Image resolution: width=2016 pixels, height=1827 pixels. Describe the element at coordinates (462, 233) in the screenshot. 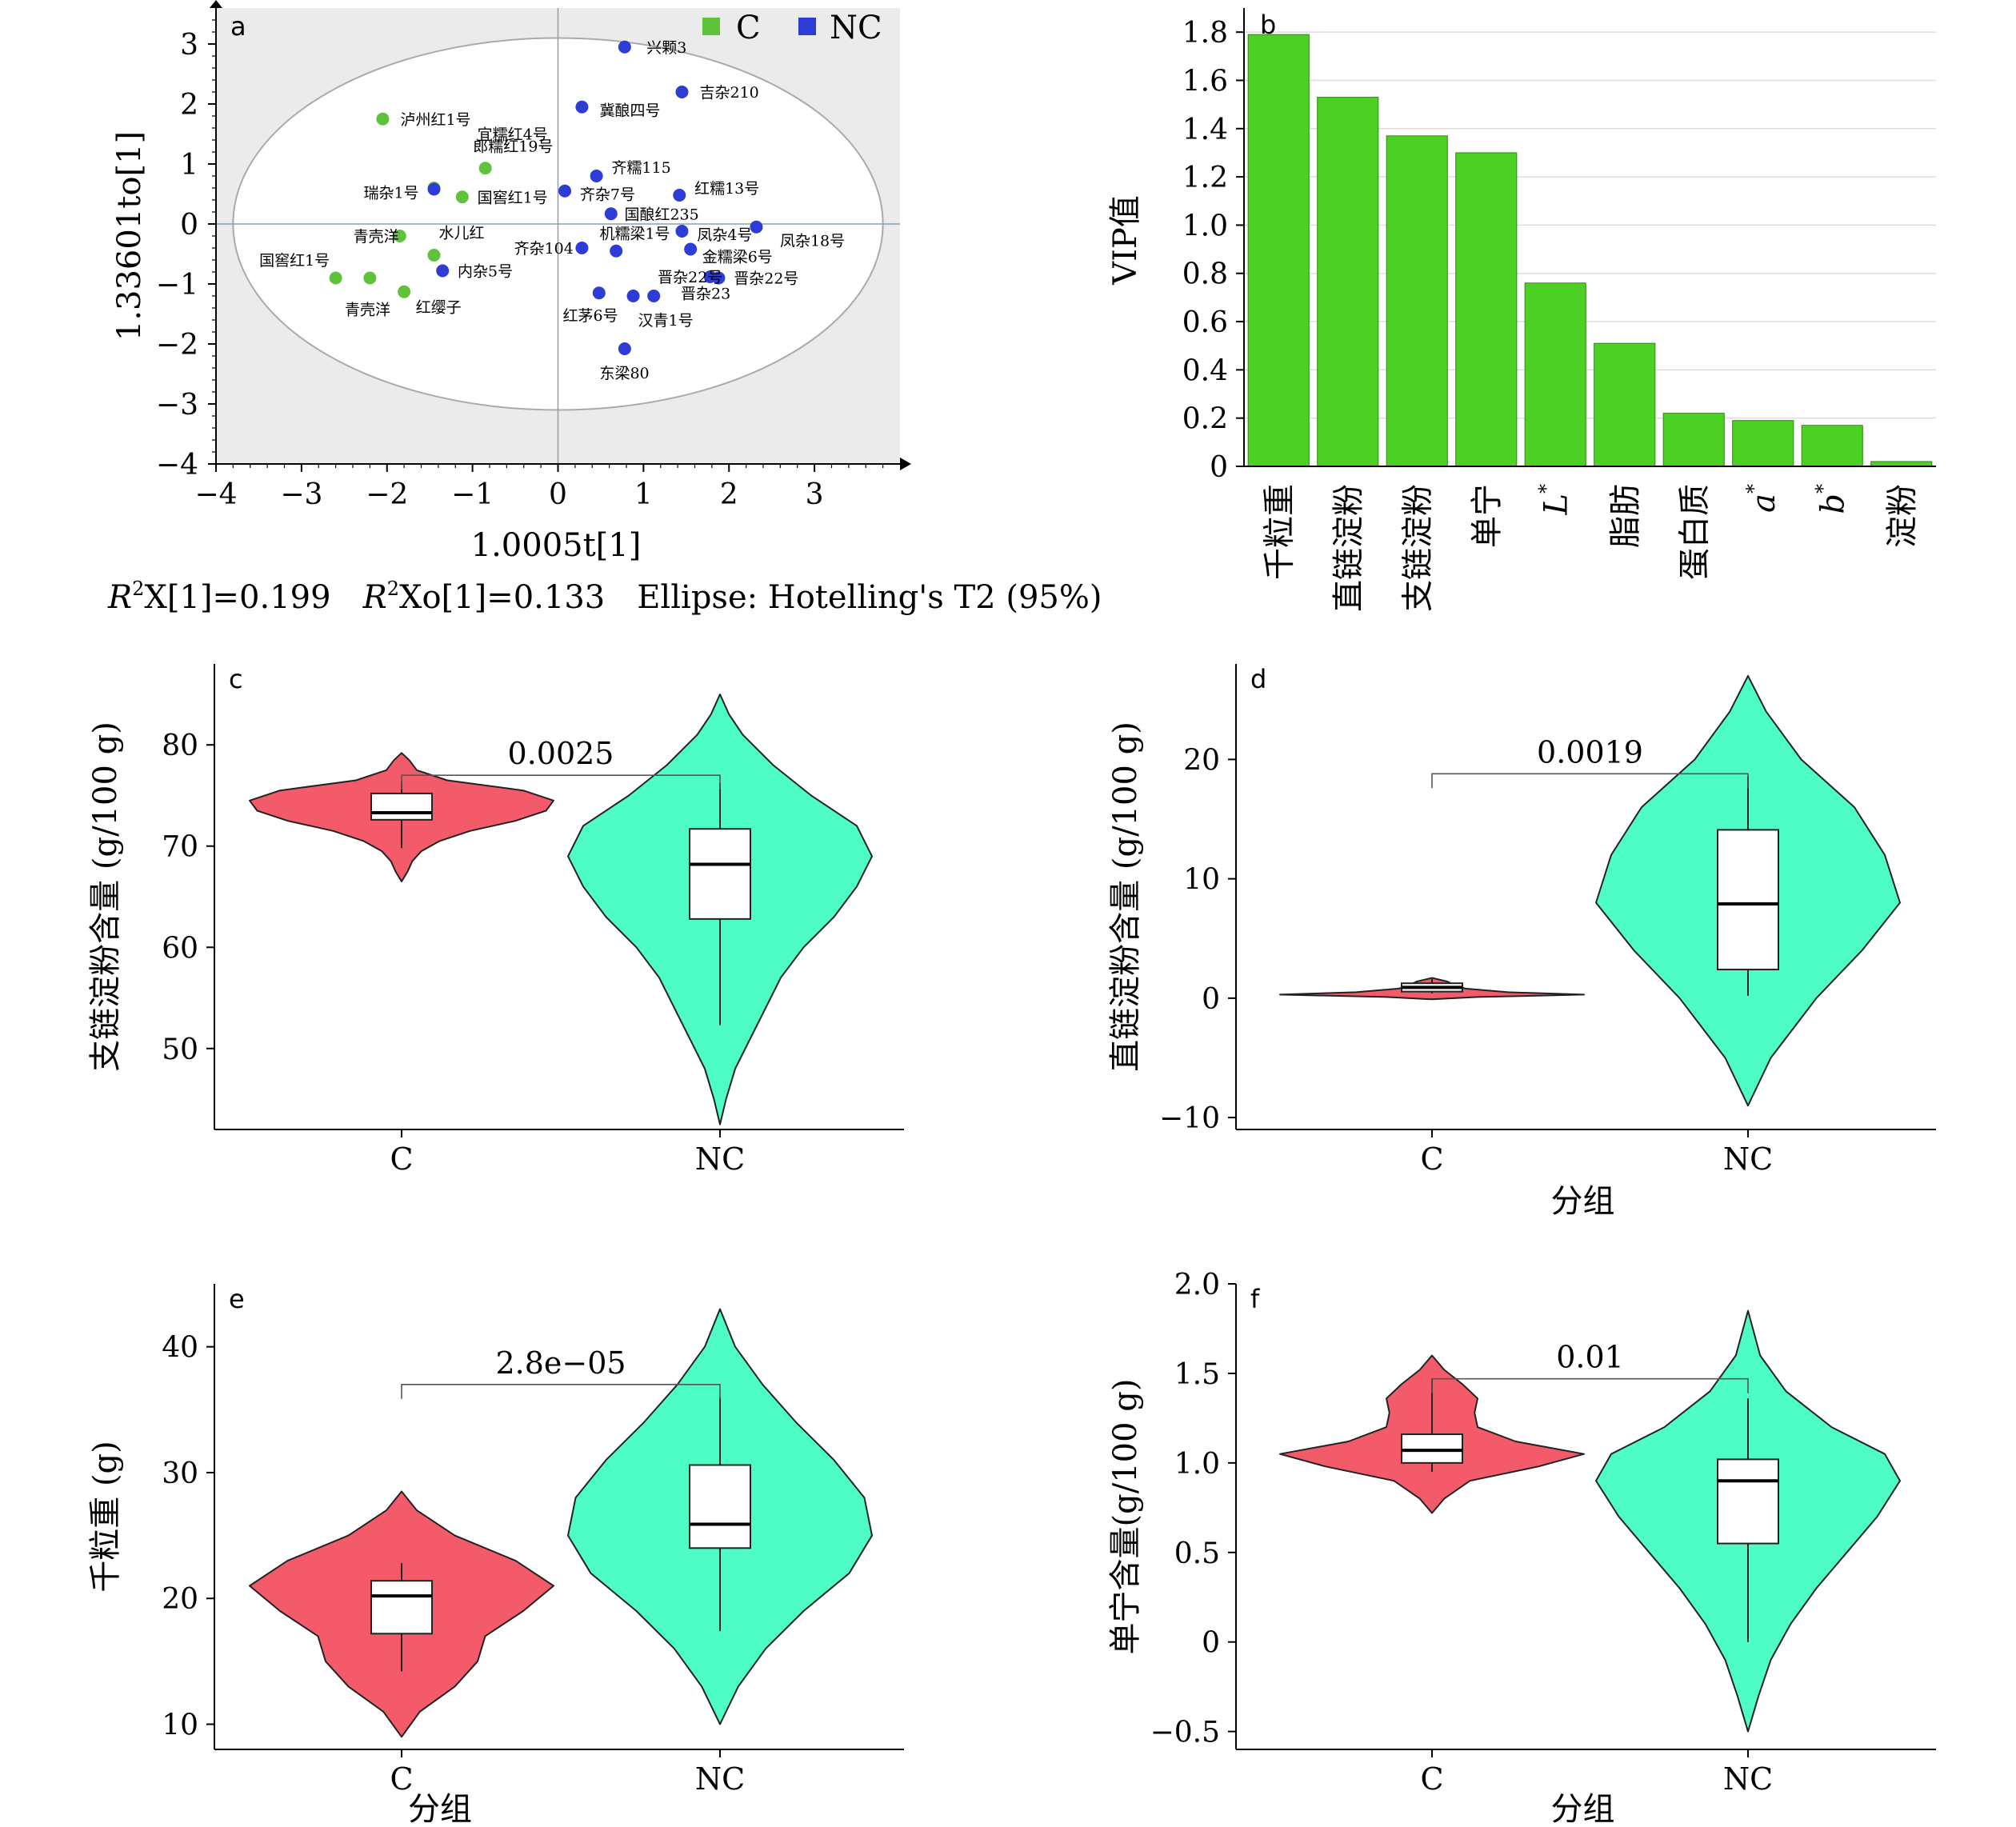

I see `point-label: 水儿红` at that location.